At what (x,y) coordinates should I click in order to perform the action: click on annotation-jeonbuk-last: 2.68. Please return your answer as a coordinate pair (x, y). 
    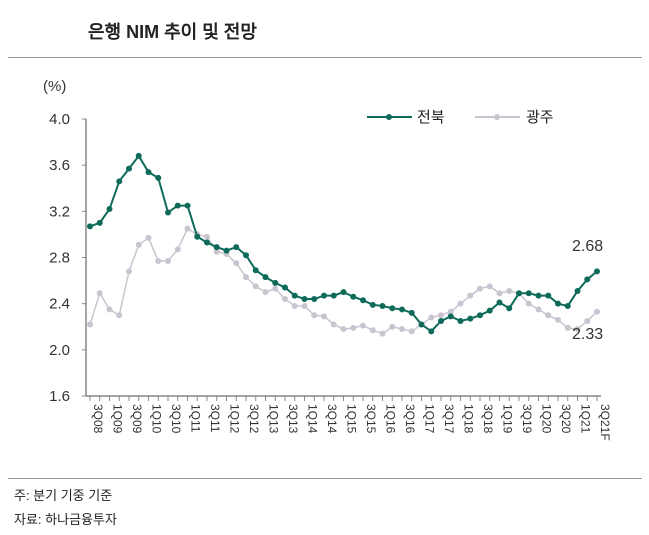
    Looking at the image, I should click on (587, 246).